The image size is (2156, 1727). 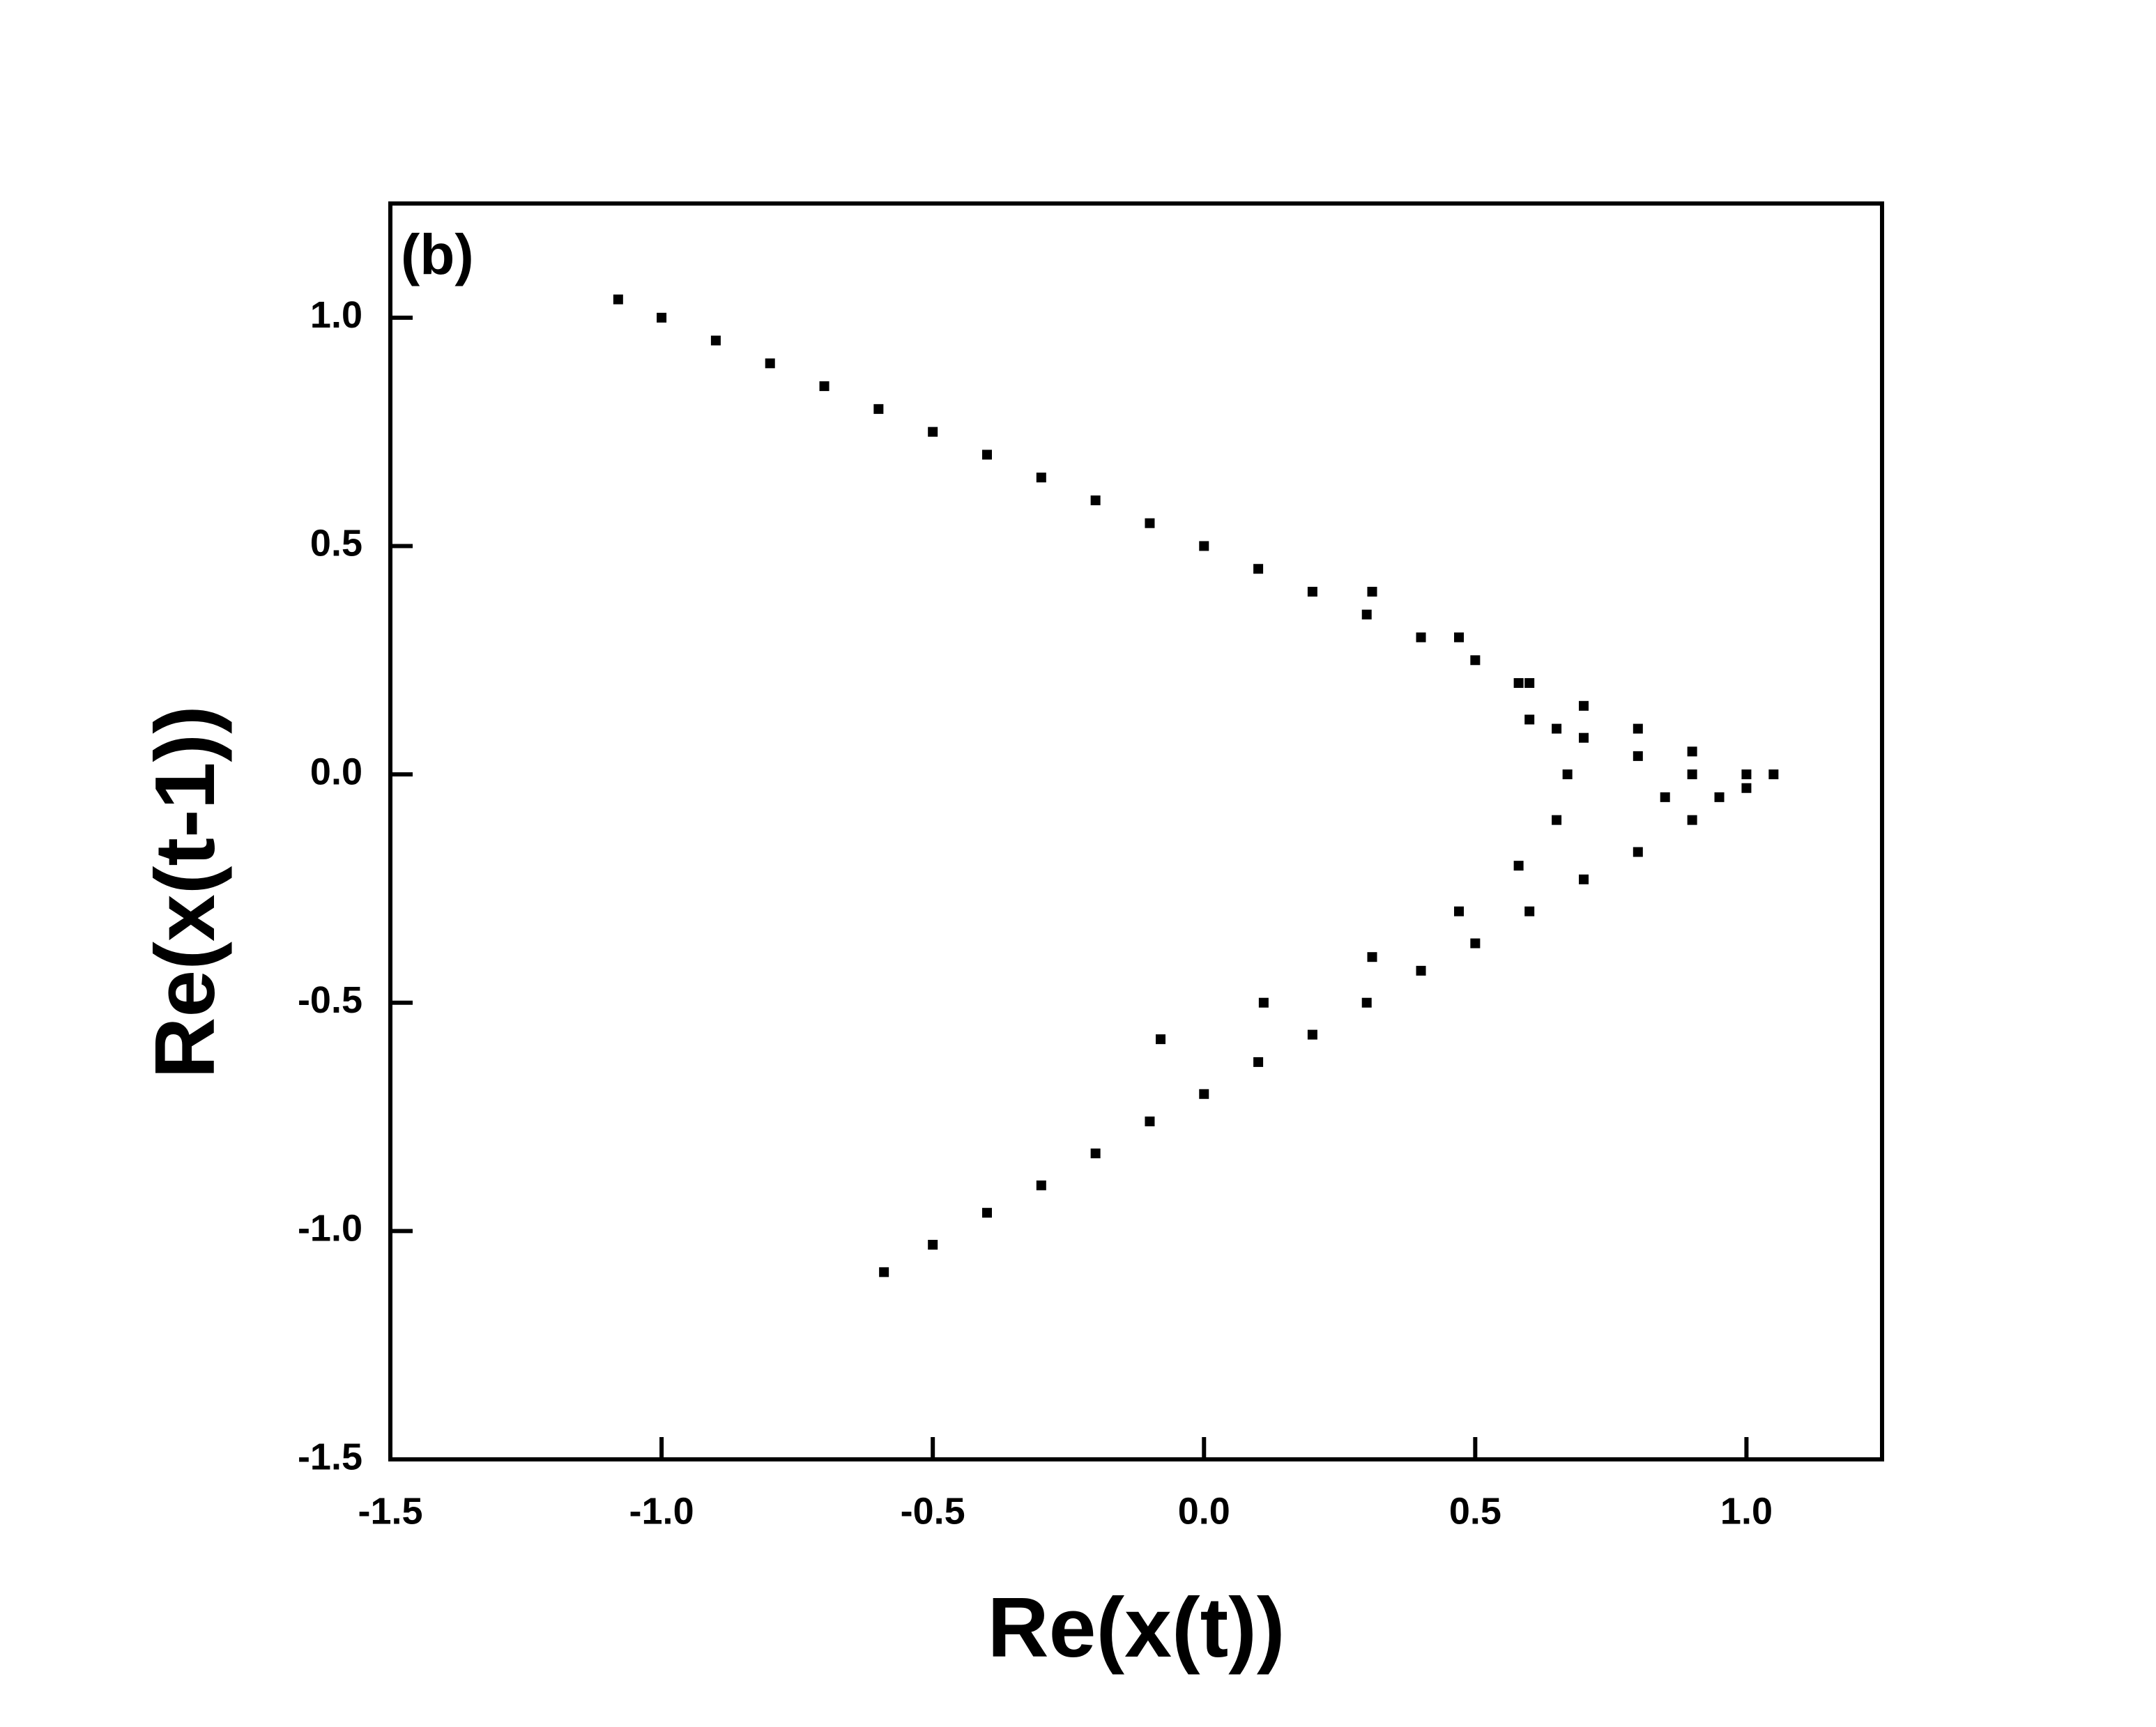 What do you see at coordinates (336, 544) in the screenshot?
I see `y-tick-label: 0.5` at bounding box center [336, 544].